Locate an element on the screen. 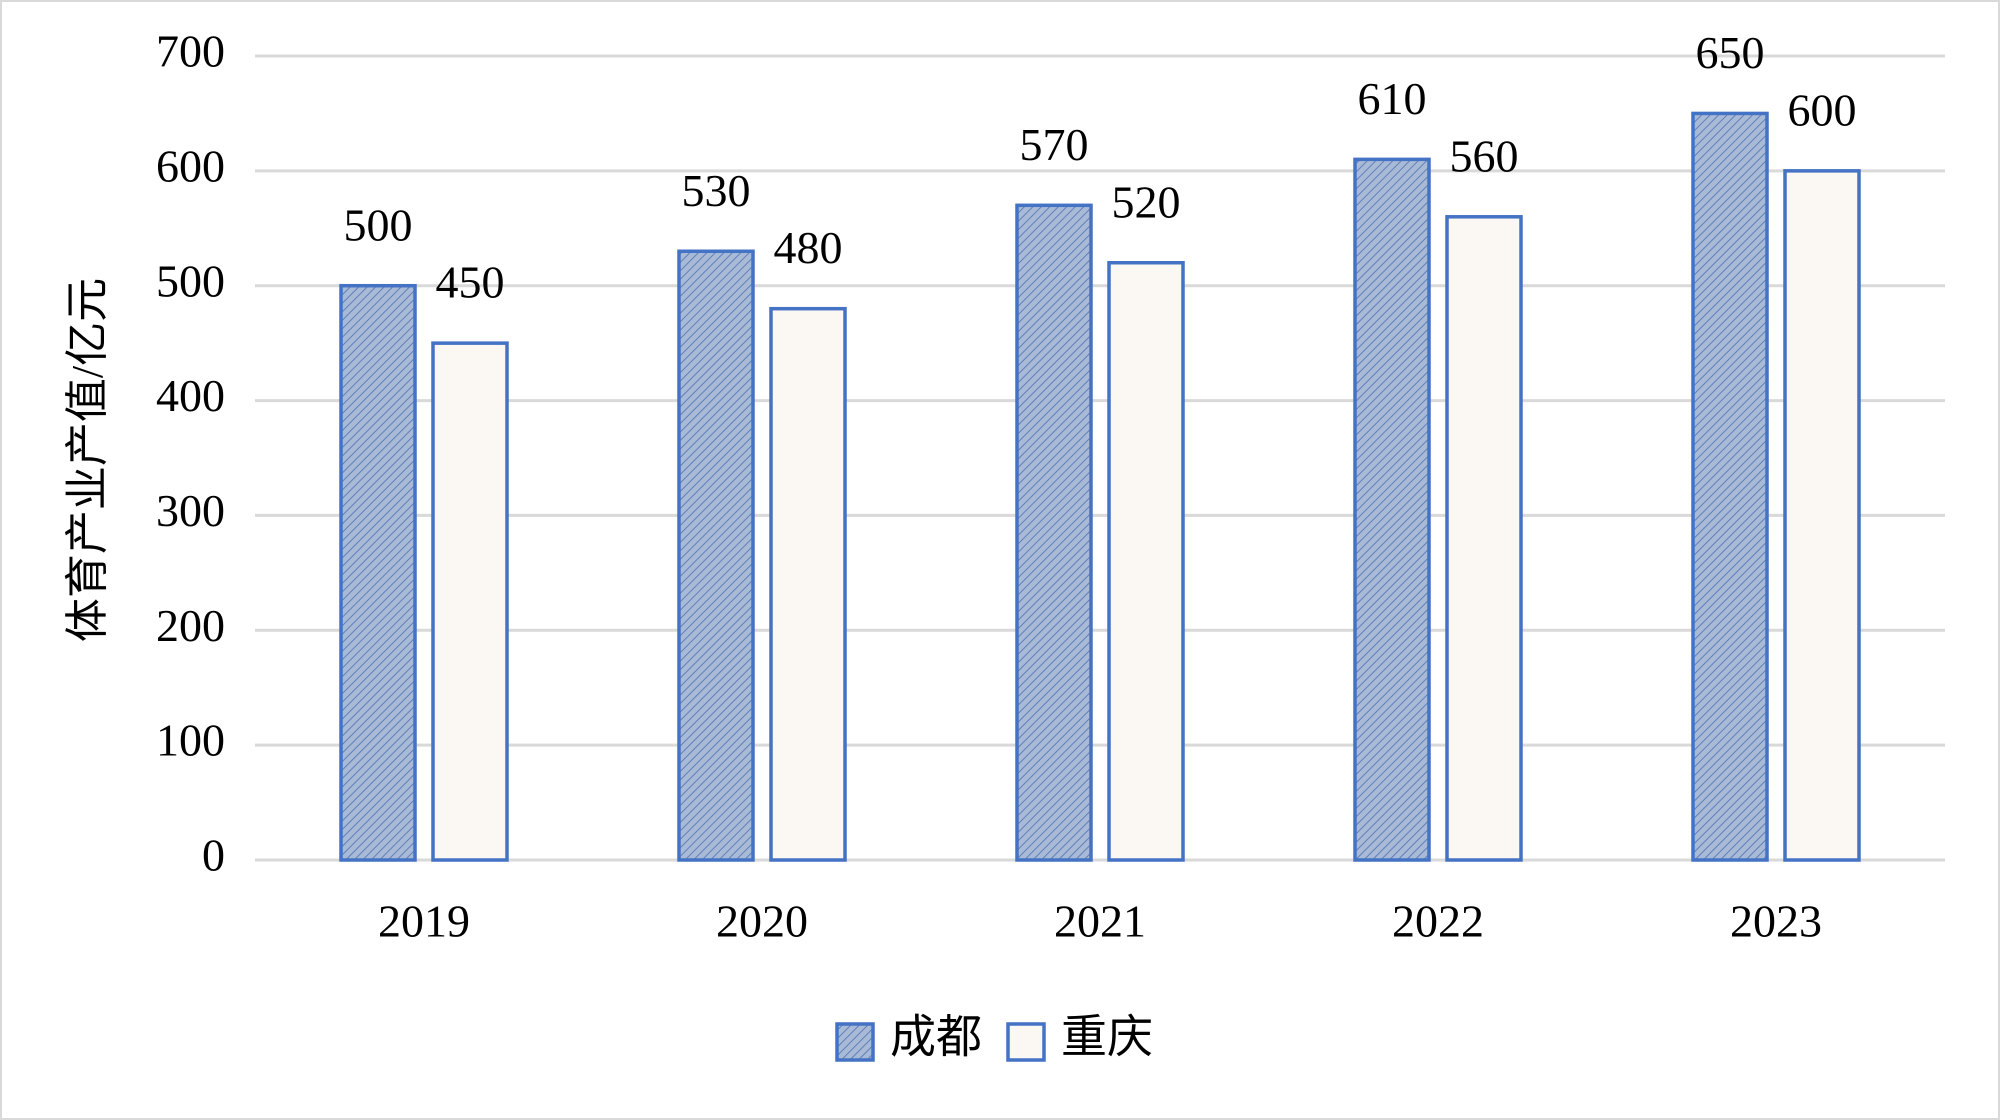 The height and width of the screenshot is (1120, 2000). y-tick-label: 100 is located at coordinates (190, 740).